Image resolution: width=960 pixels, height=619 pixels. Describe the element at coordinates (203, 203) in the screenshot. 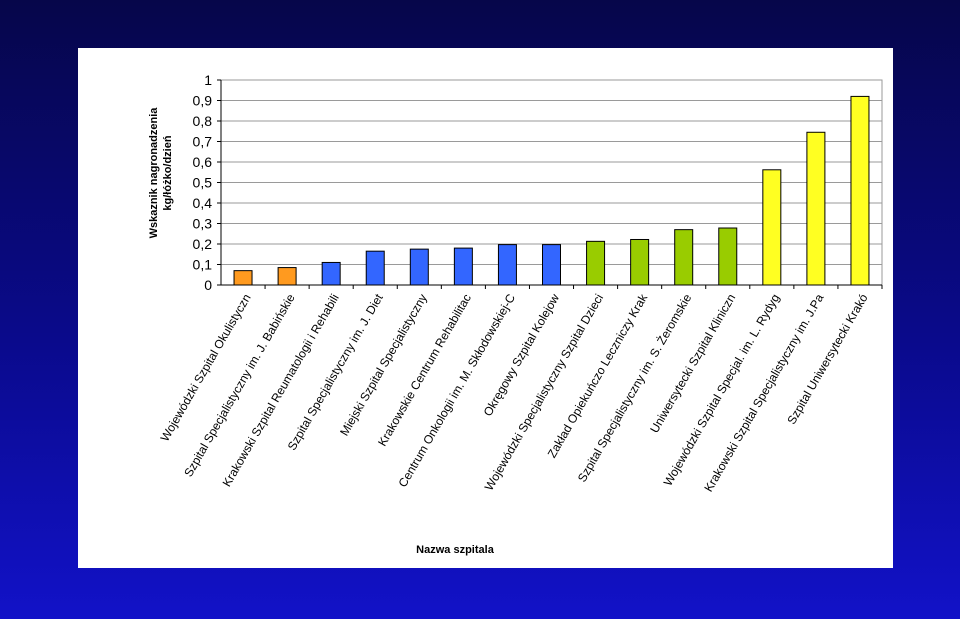

I see `y-tick-label: 0,4` at that location.